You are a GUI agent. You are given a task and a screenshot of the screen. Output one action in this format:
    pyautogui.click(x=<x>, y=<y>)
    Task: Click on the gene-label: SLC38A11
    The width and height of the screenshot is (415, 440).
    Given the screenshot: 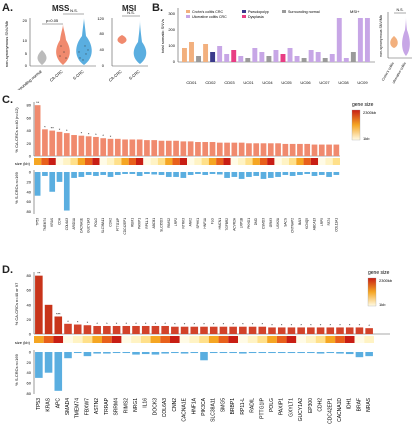 What is the action you would take?
    pyautogui.click(x=103, y=225)
    